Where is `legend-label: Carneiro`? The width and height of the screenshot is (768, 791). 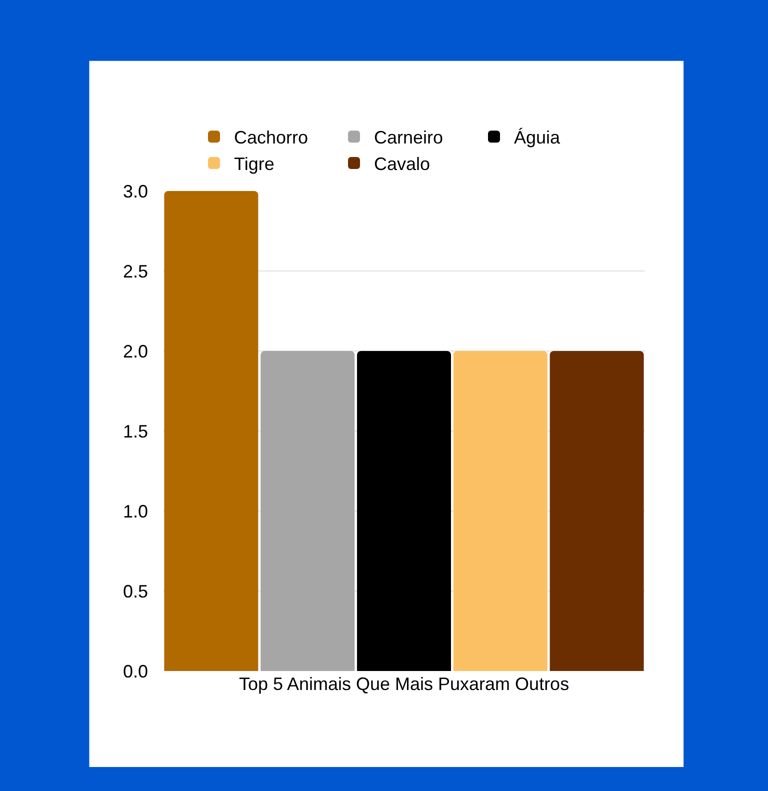
legend-label: Carneiro is located at coordinates (409, 138).